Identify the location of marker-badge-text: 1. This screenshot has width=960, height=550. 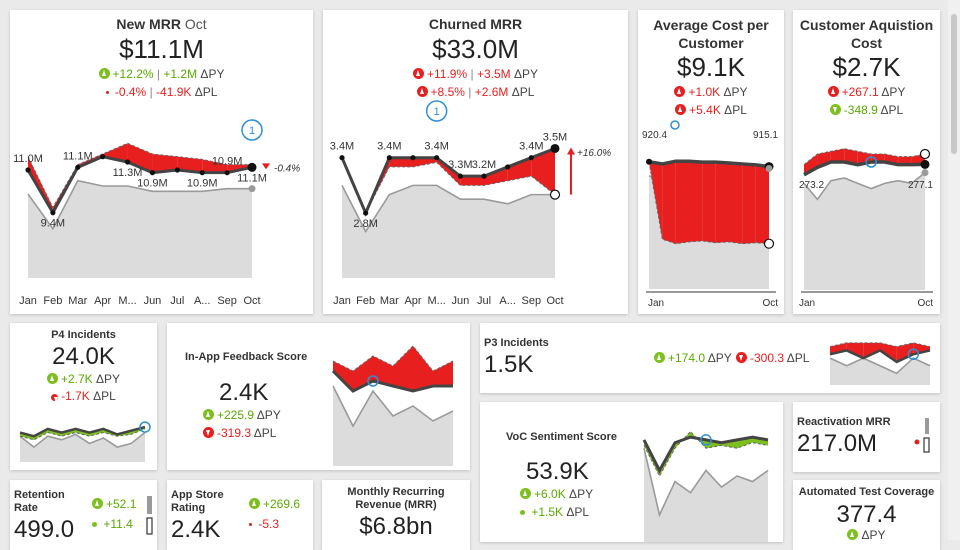
(252, 131).